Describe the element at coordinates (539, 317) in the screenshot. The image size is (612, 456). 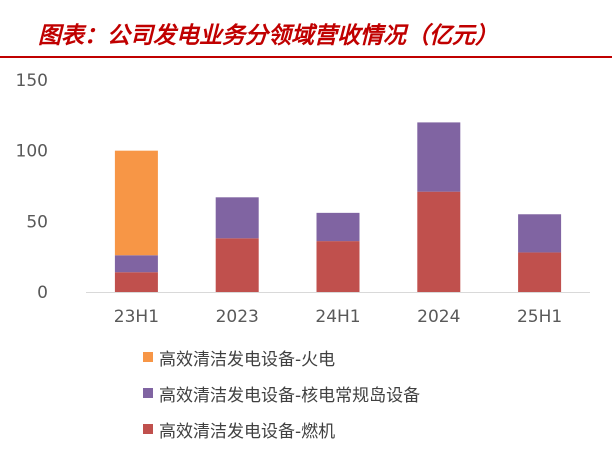
I see `x-tick-label: 25H1` at that location.